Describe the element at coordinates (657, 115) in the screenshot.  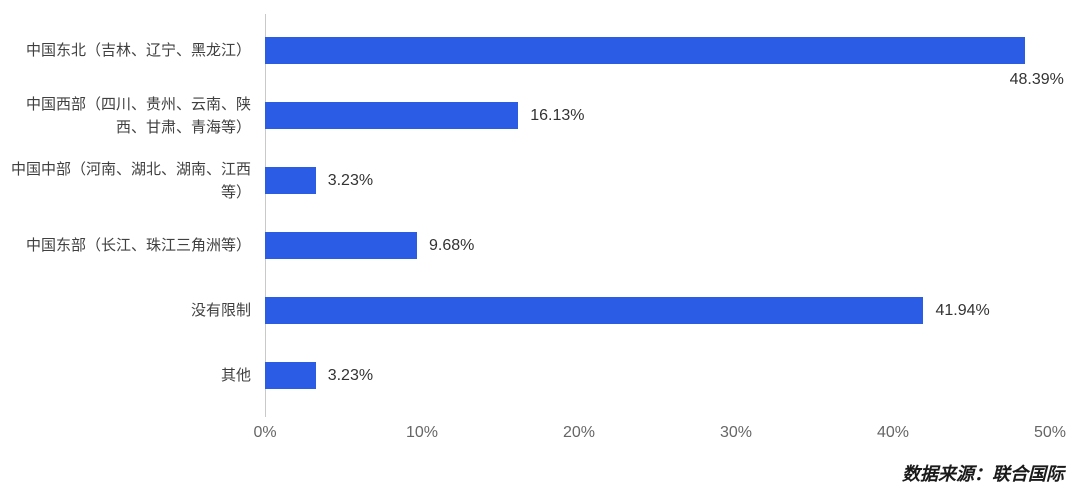
I see `bar-track: 16.13%` at that location.